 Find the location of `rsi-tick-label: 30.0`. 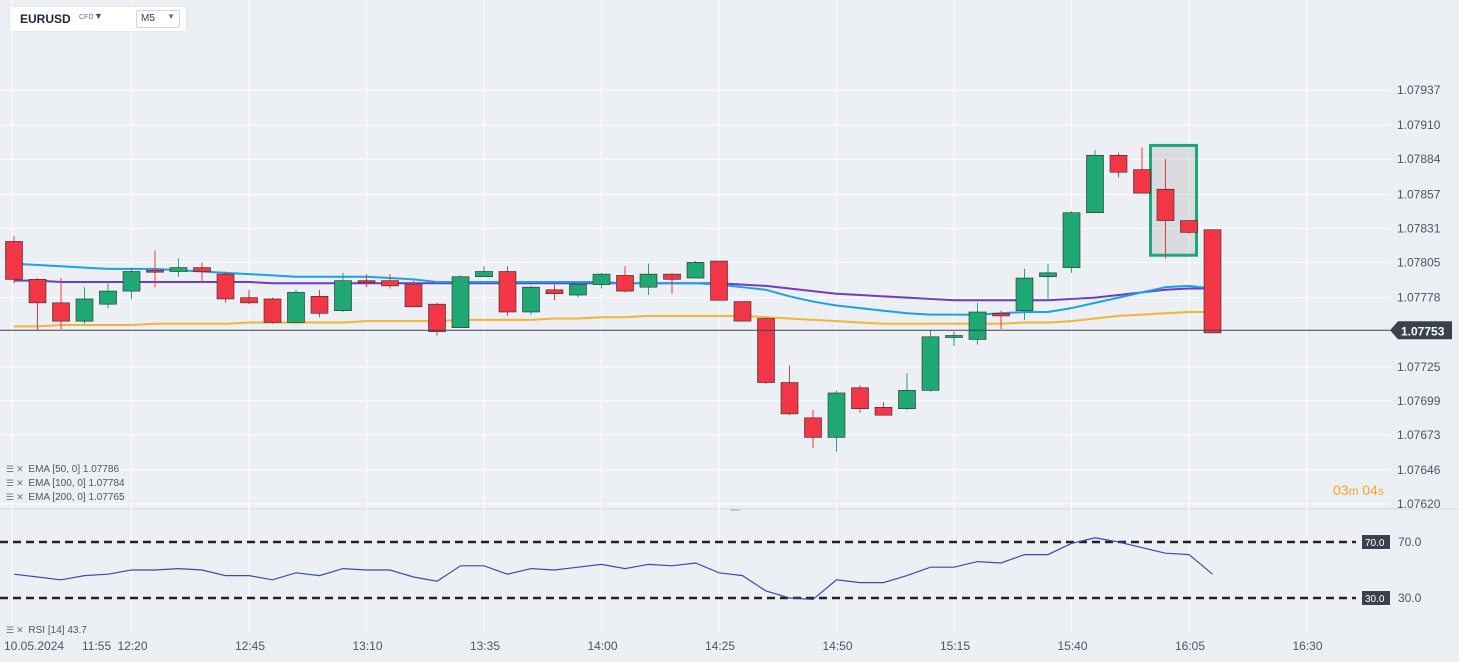

rsi-tick-label: 30.0 is located at coordinates (1410, 598).